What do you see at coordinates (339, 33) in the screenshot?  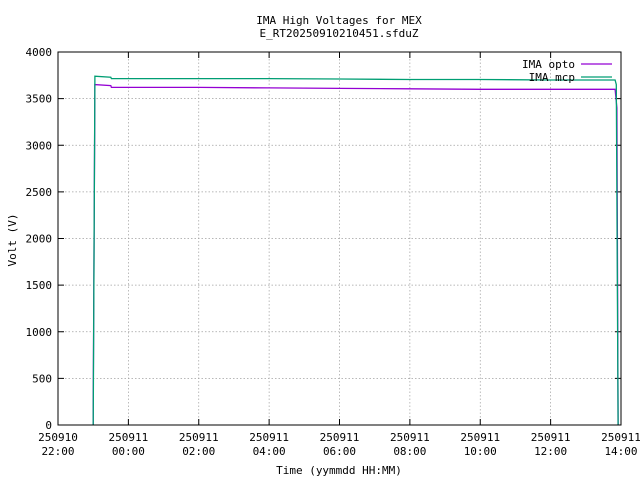 I see `chart-subtitle: E_RT20250910210451.sfduZ` at bounding box center [339, 33].